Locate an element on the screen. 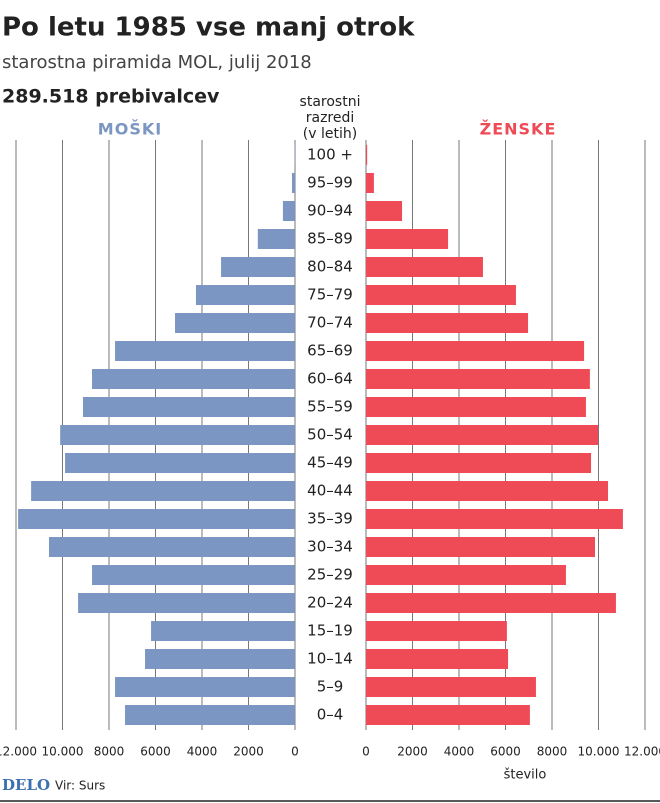 Image resolution: width=660 pixels, height=803 pixels. category-label: 80–84 is located at coordinates (330, 267).